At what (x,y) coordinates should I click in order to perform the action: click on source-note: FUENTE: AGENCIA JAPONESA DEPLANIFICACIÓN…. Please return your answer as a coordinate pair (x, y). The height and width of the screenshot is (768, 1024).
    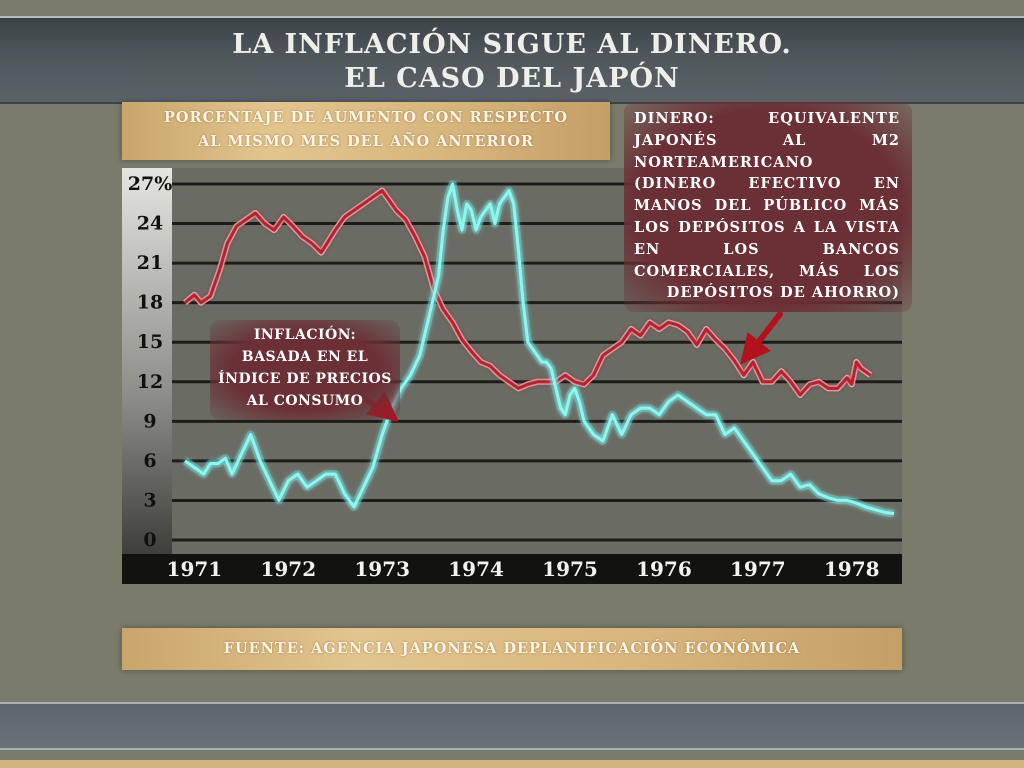
    Looking at the image, I should click on (512, 649).